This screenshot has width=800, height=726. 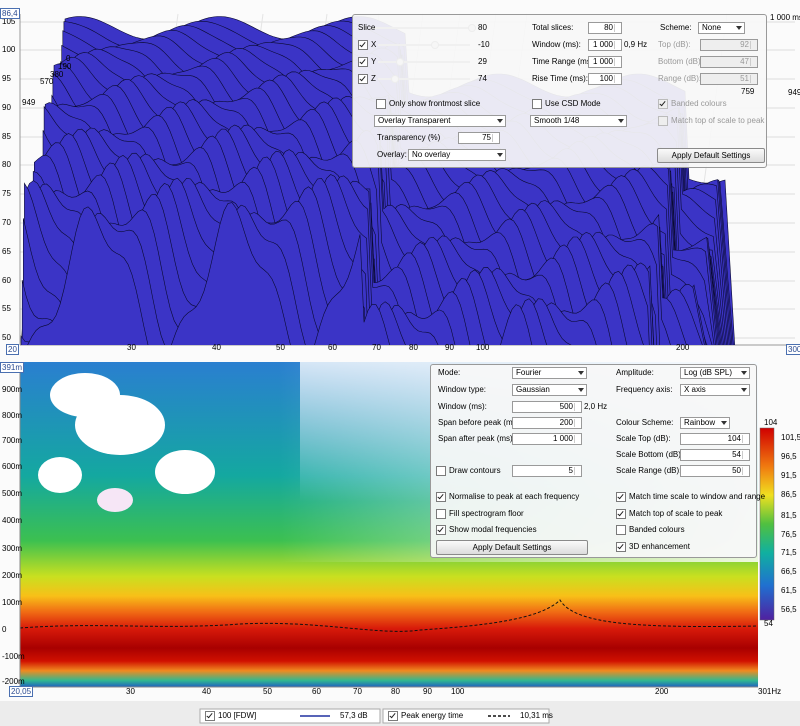 What do you see at coordinates (605, 79) in the screenshot?
I see `input: 100` at bounding box center [605, 79].